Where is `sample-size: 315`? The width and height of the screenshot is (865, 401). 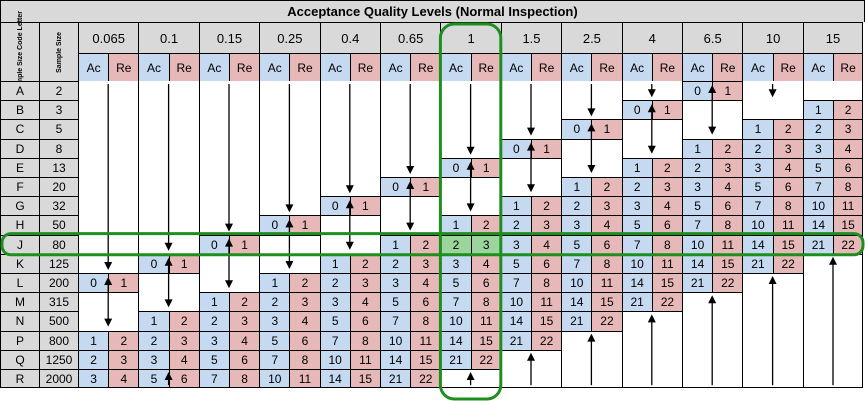
sample-size: 315 is located at coordinates (58, 302).